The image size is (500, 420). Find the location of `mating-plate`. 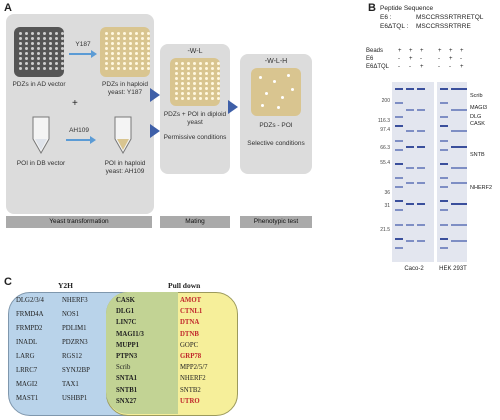

mating-plate is located at coordinates (195, 82).